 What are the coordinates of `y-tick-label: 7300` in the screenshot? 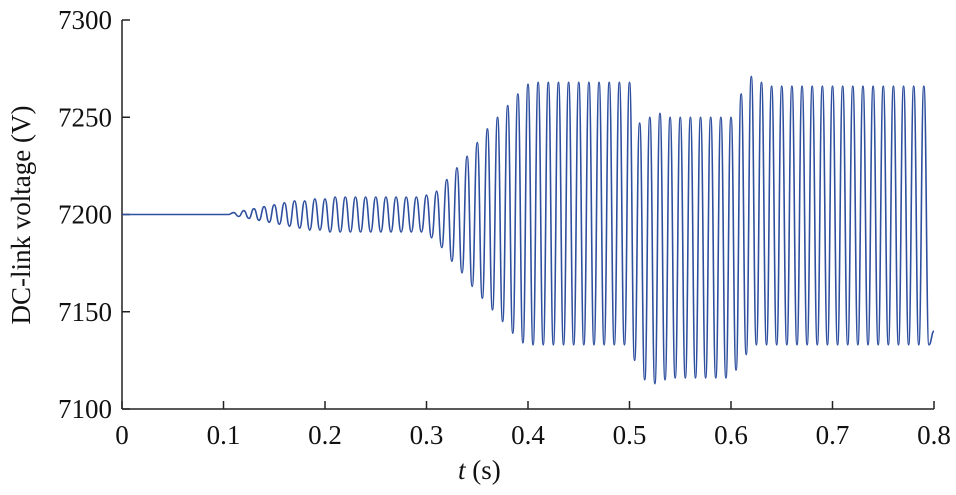 It's located at (85, 20).